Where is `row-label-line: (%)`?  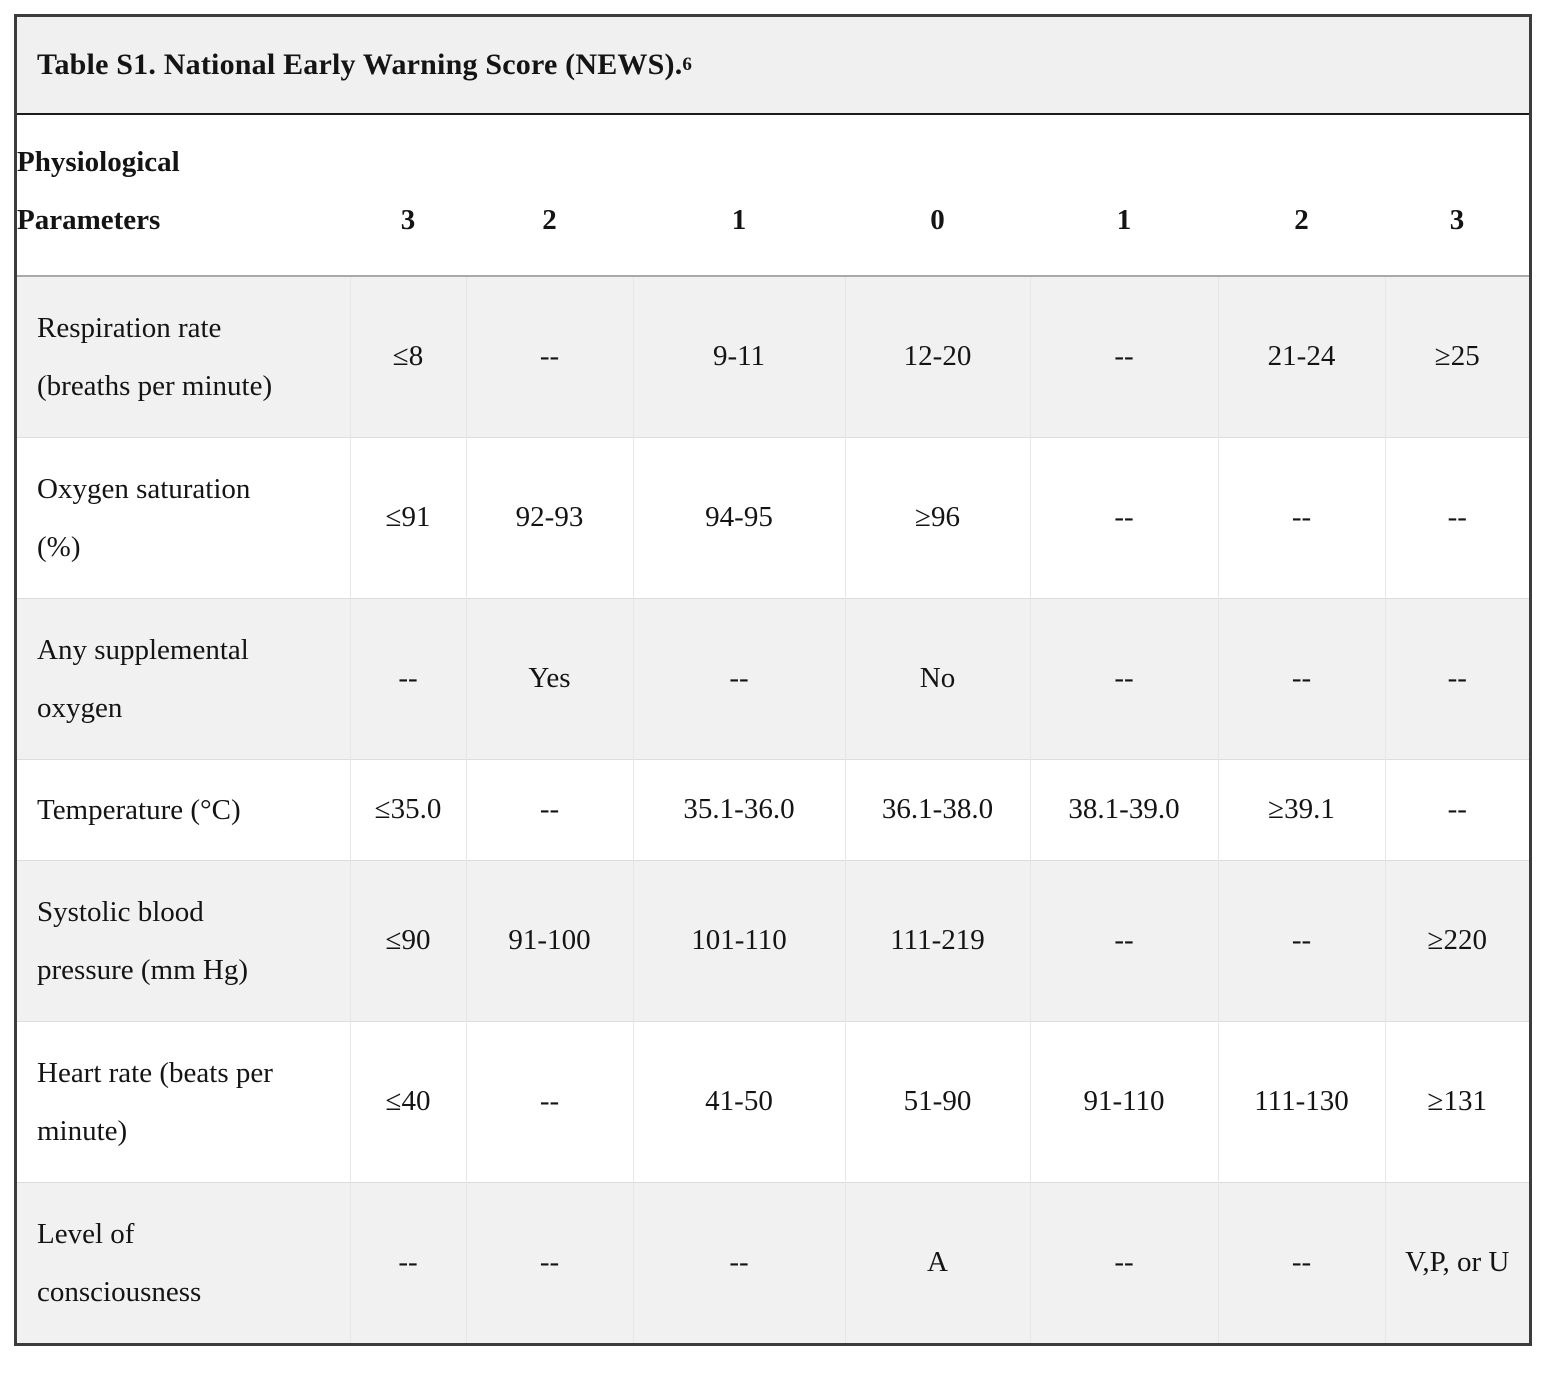
row-label-line: (%) is located at coordinates (59, 546).